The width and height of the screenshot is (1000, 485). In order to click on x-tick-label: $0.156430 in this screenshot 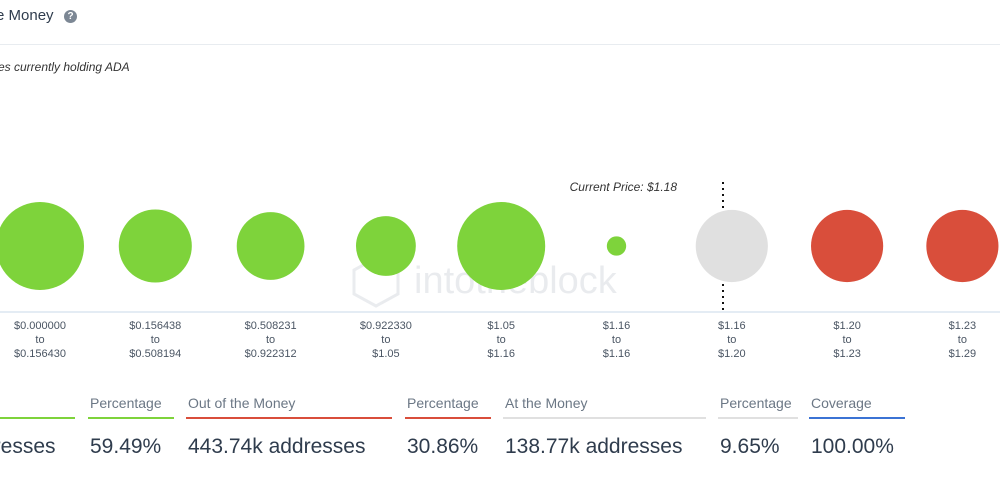, I will do `click(40, 354)`.